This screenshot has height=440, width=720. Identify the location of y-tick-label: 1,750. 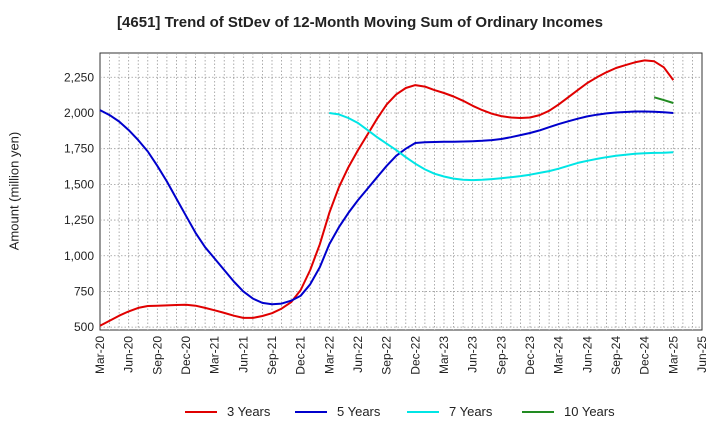
(79, 149).